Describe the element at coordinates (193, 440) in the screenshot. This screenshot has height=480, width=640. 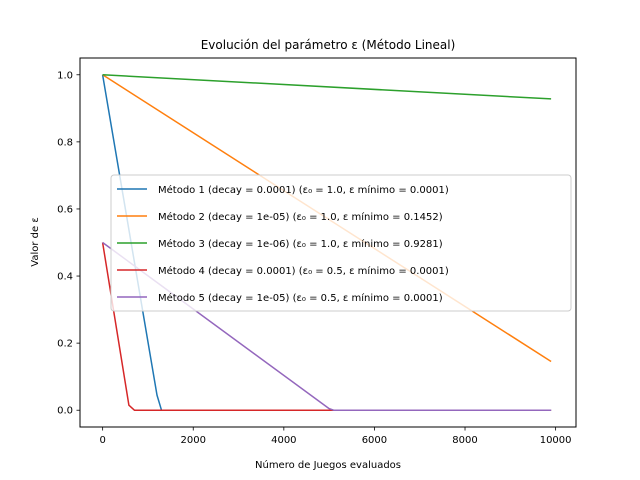
I see `x-tick-label: 2000` at that location.